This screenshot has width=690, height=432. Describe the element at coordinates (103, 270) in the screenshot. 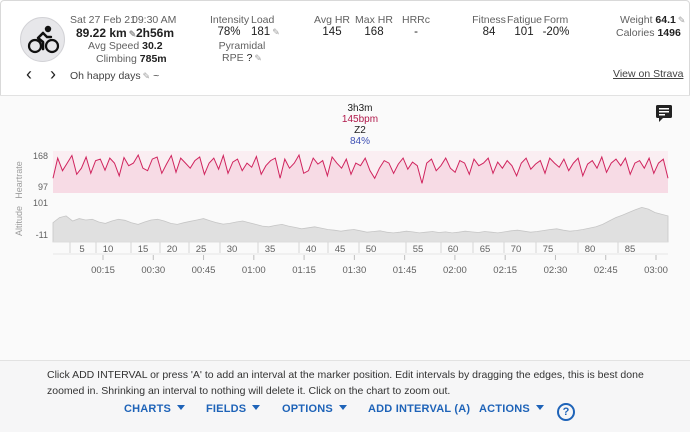

I see `time-tick-label: 00:15` at that location.